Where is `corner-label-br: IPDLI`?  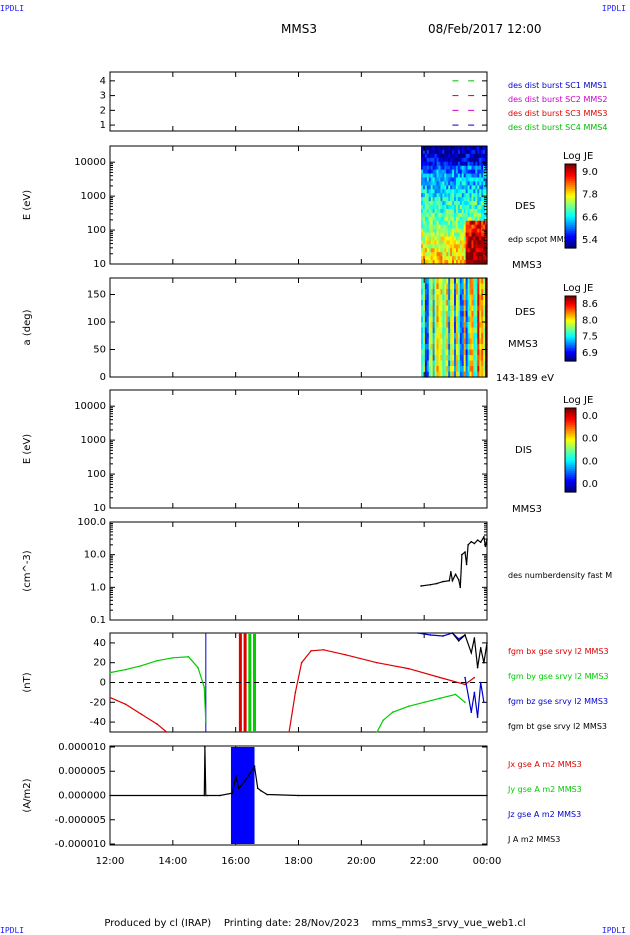
corner-label-br: IPDLI is located at coordinates (613, 930).